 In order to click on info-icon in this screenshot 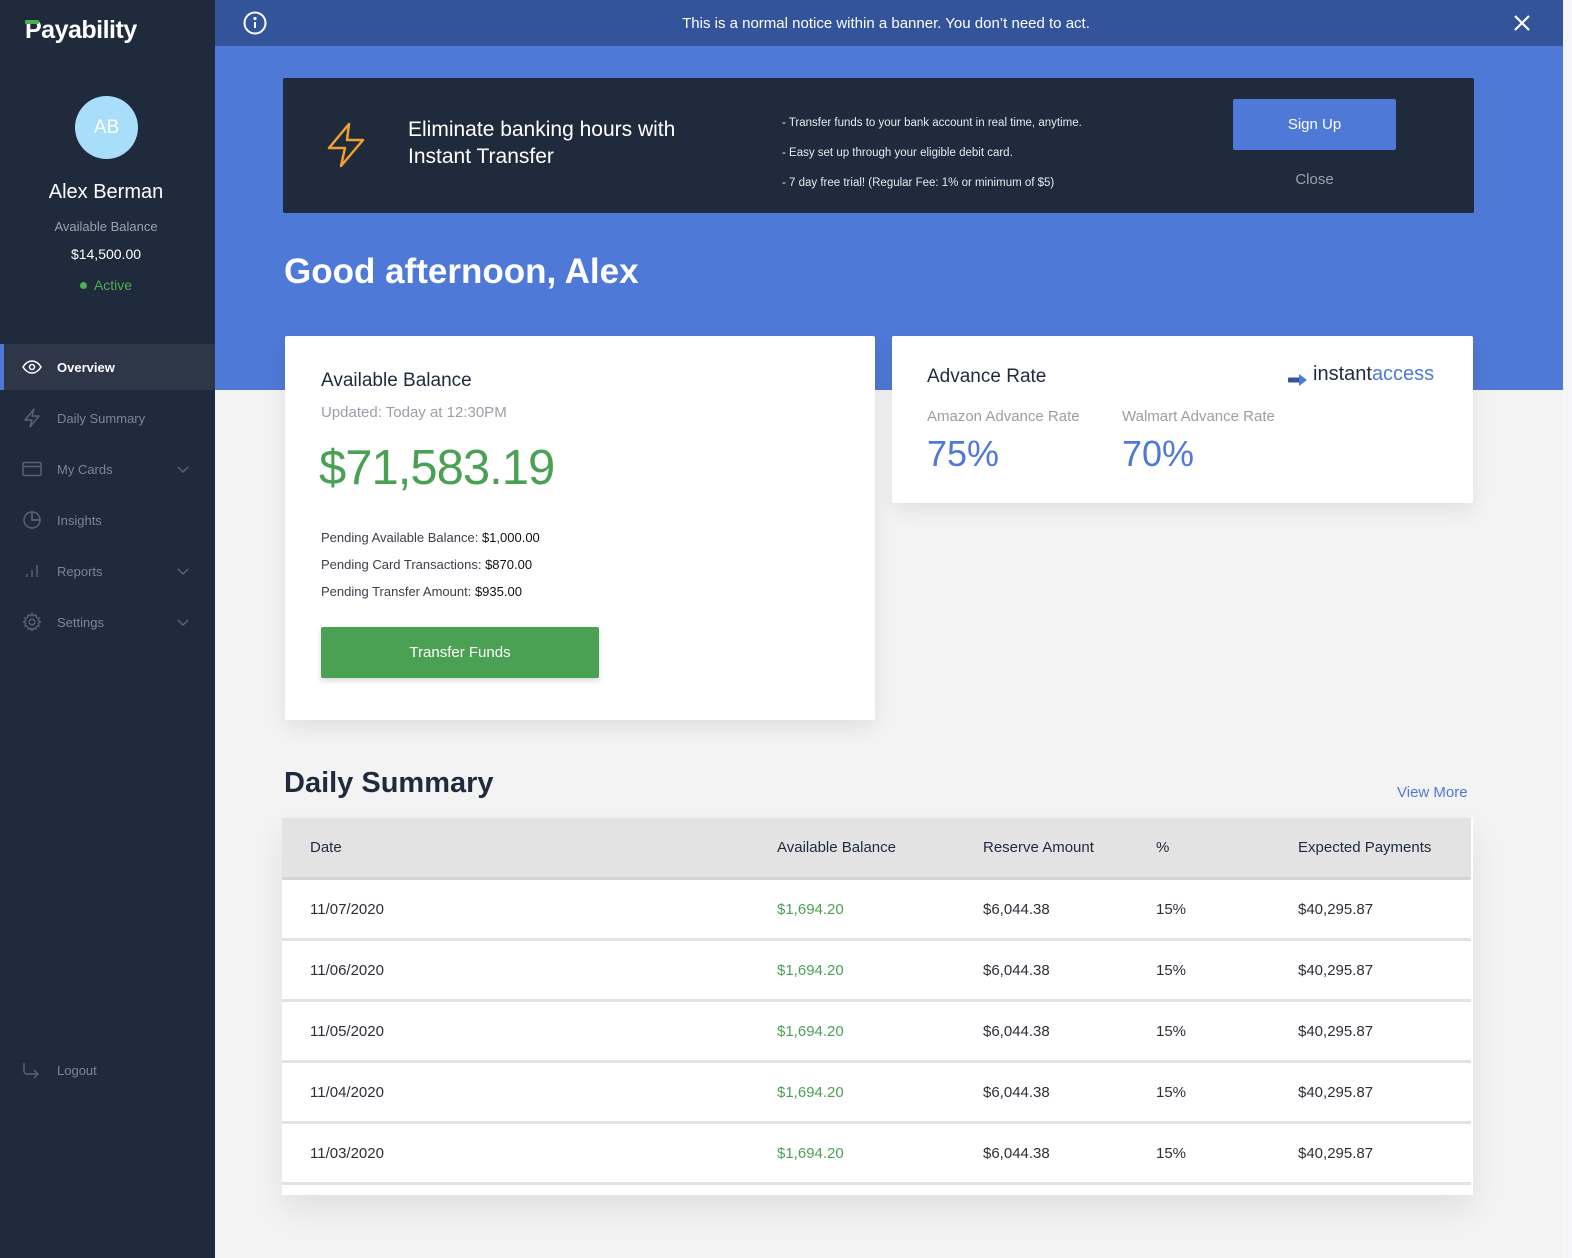, I will do `click(255, 23)`.